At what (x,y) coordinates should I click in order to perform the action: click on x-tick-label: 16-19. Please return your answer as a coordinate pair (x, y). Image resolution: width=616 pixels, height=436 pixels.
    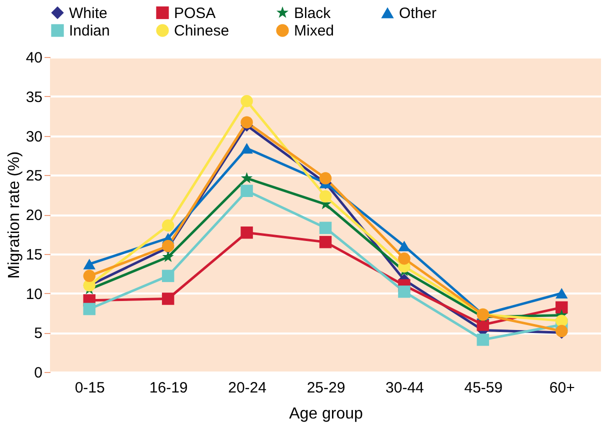
    Looking at the image, I should click on (168, 388).